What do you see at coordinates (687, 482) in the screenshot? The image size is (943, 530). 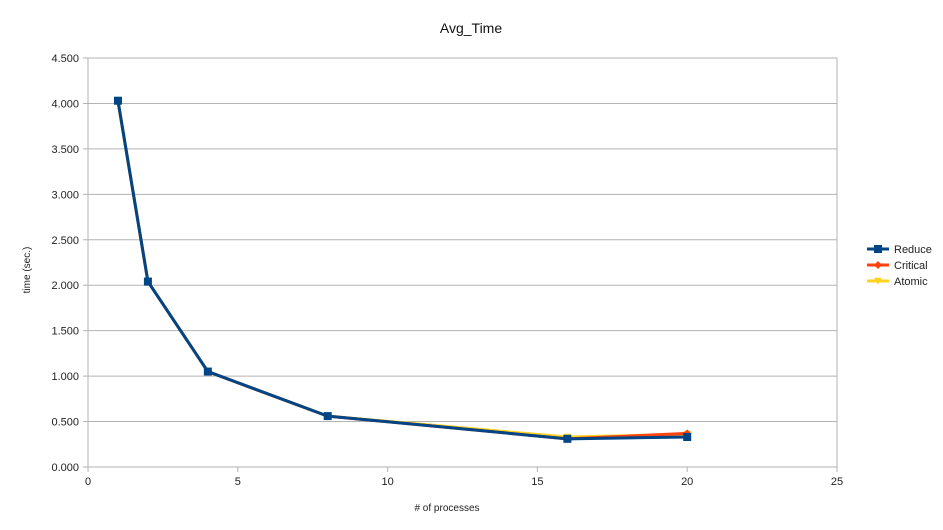 I see `x-tick-label: 20` at bounding box center [687, 482].